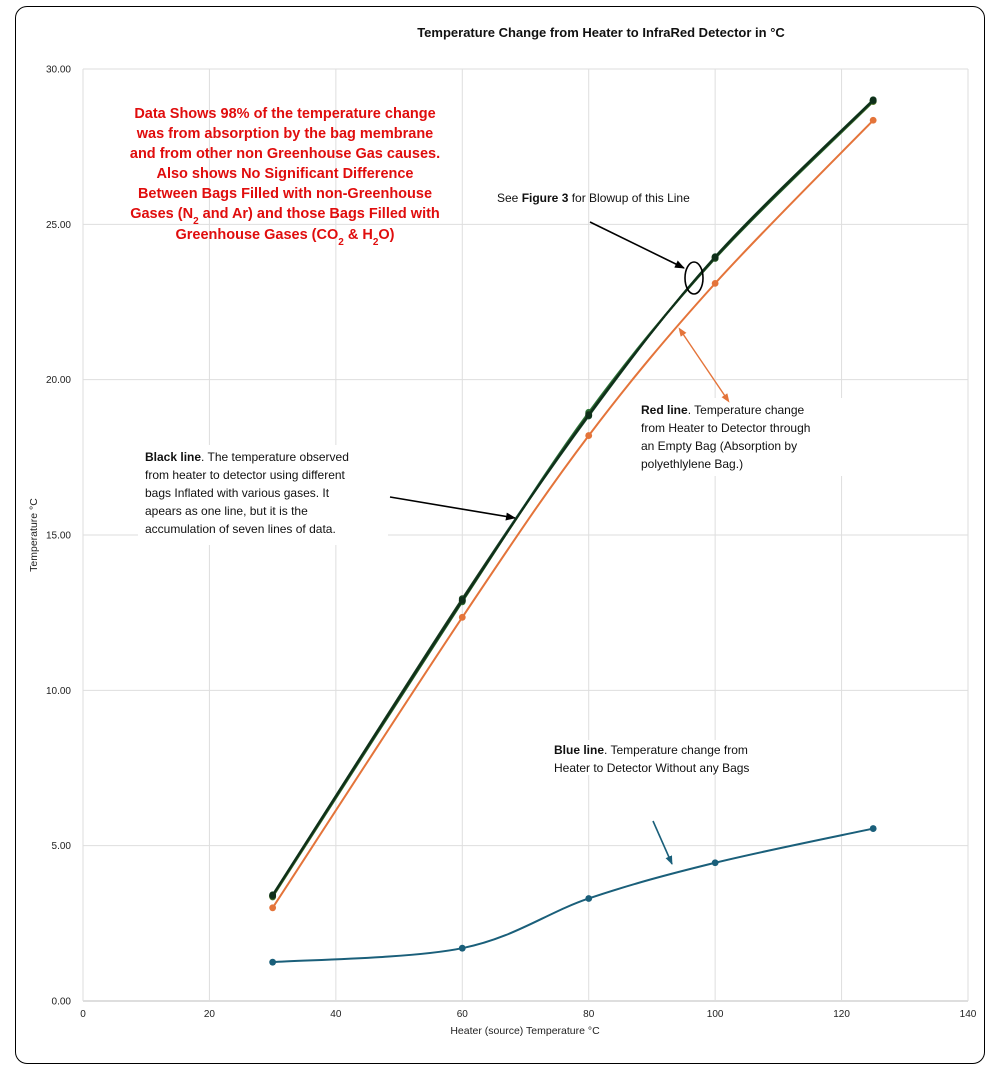 The image size is (991, 1070). I want to click on y-tick-label: 15.00, so click(58, 536).